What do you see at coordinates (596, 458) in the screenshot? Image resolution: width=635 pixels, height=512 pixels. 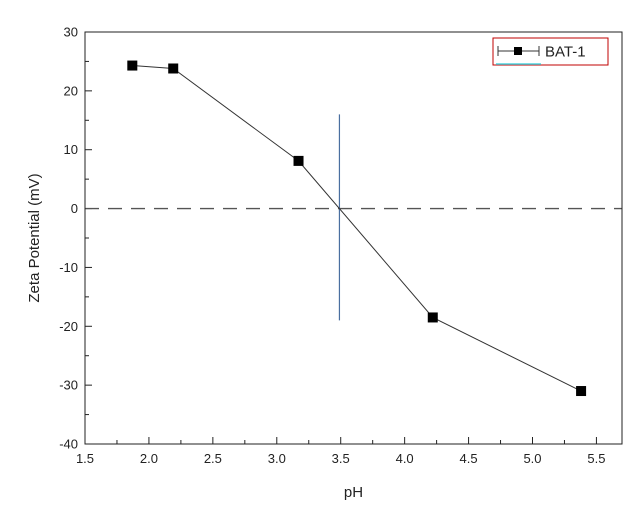 I see `x-tick-label: 5.5` at bounding box center [596, 458].